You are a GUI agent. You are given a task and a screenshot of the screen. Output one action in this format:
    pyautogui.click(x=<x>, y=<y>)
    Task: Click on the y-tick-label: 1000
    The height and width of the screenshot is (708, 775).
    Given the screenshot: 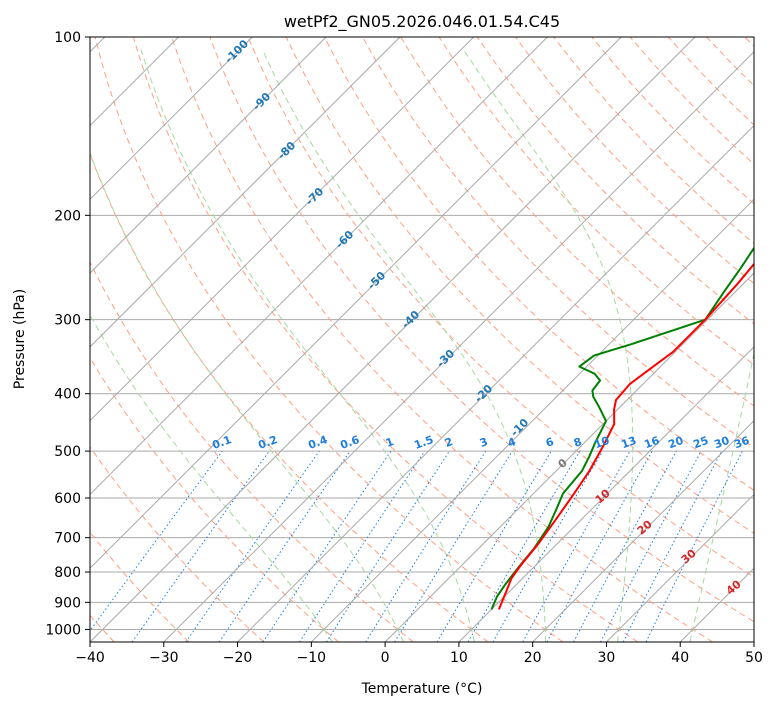 What is the action you would take?
    pyautogui.click(x=63, y=630)
    